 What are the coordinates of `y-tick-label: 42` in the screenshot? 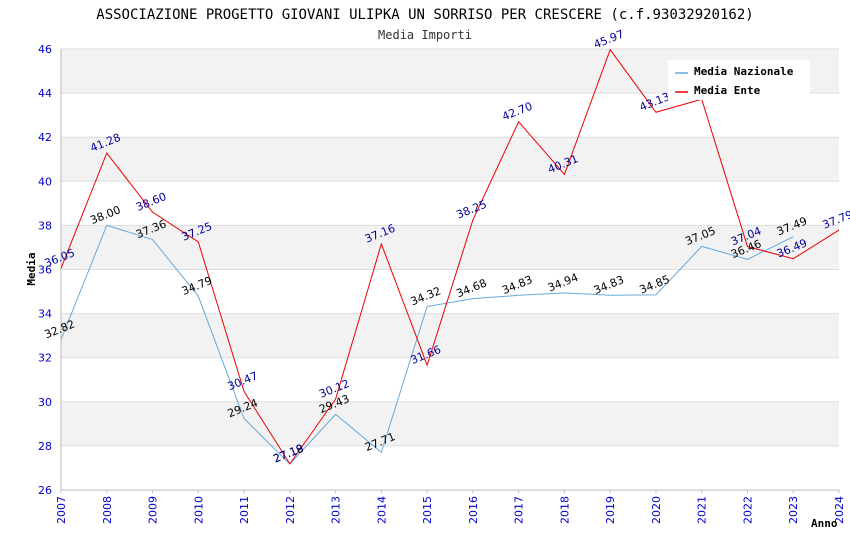 It's located at (45, 137).